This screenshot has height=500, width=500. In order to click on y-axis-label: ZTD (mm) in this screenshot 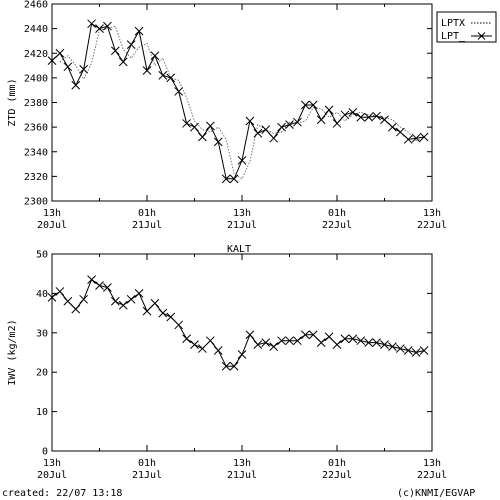, I will do `click(12, 102)`.